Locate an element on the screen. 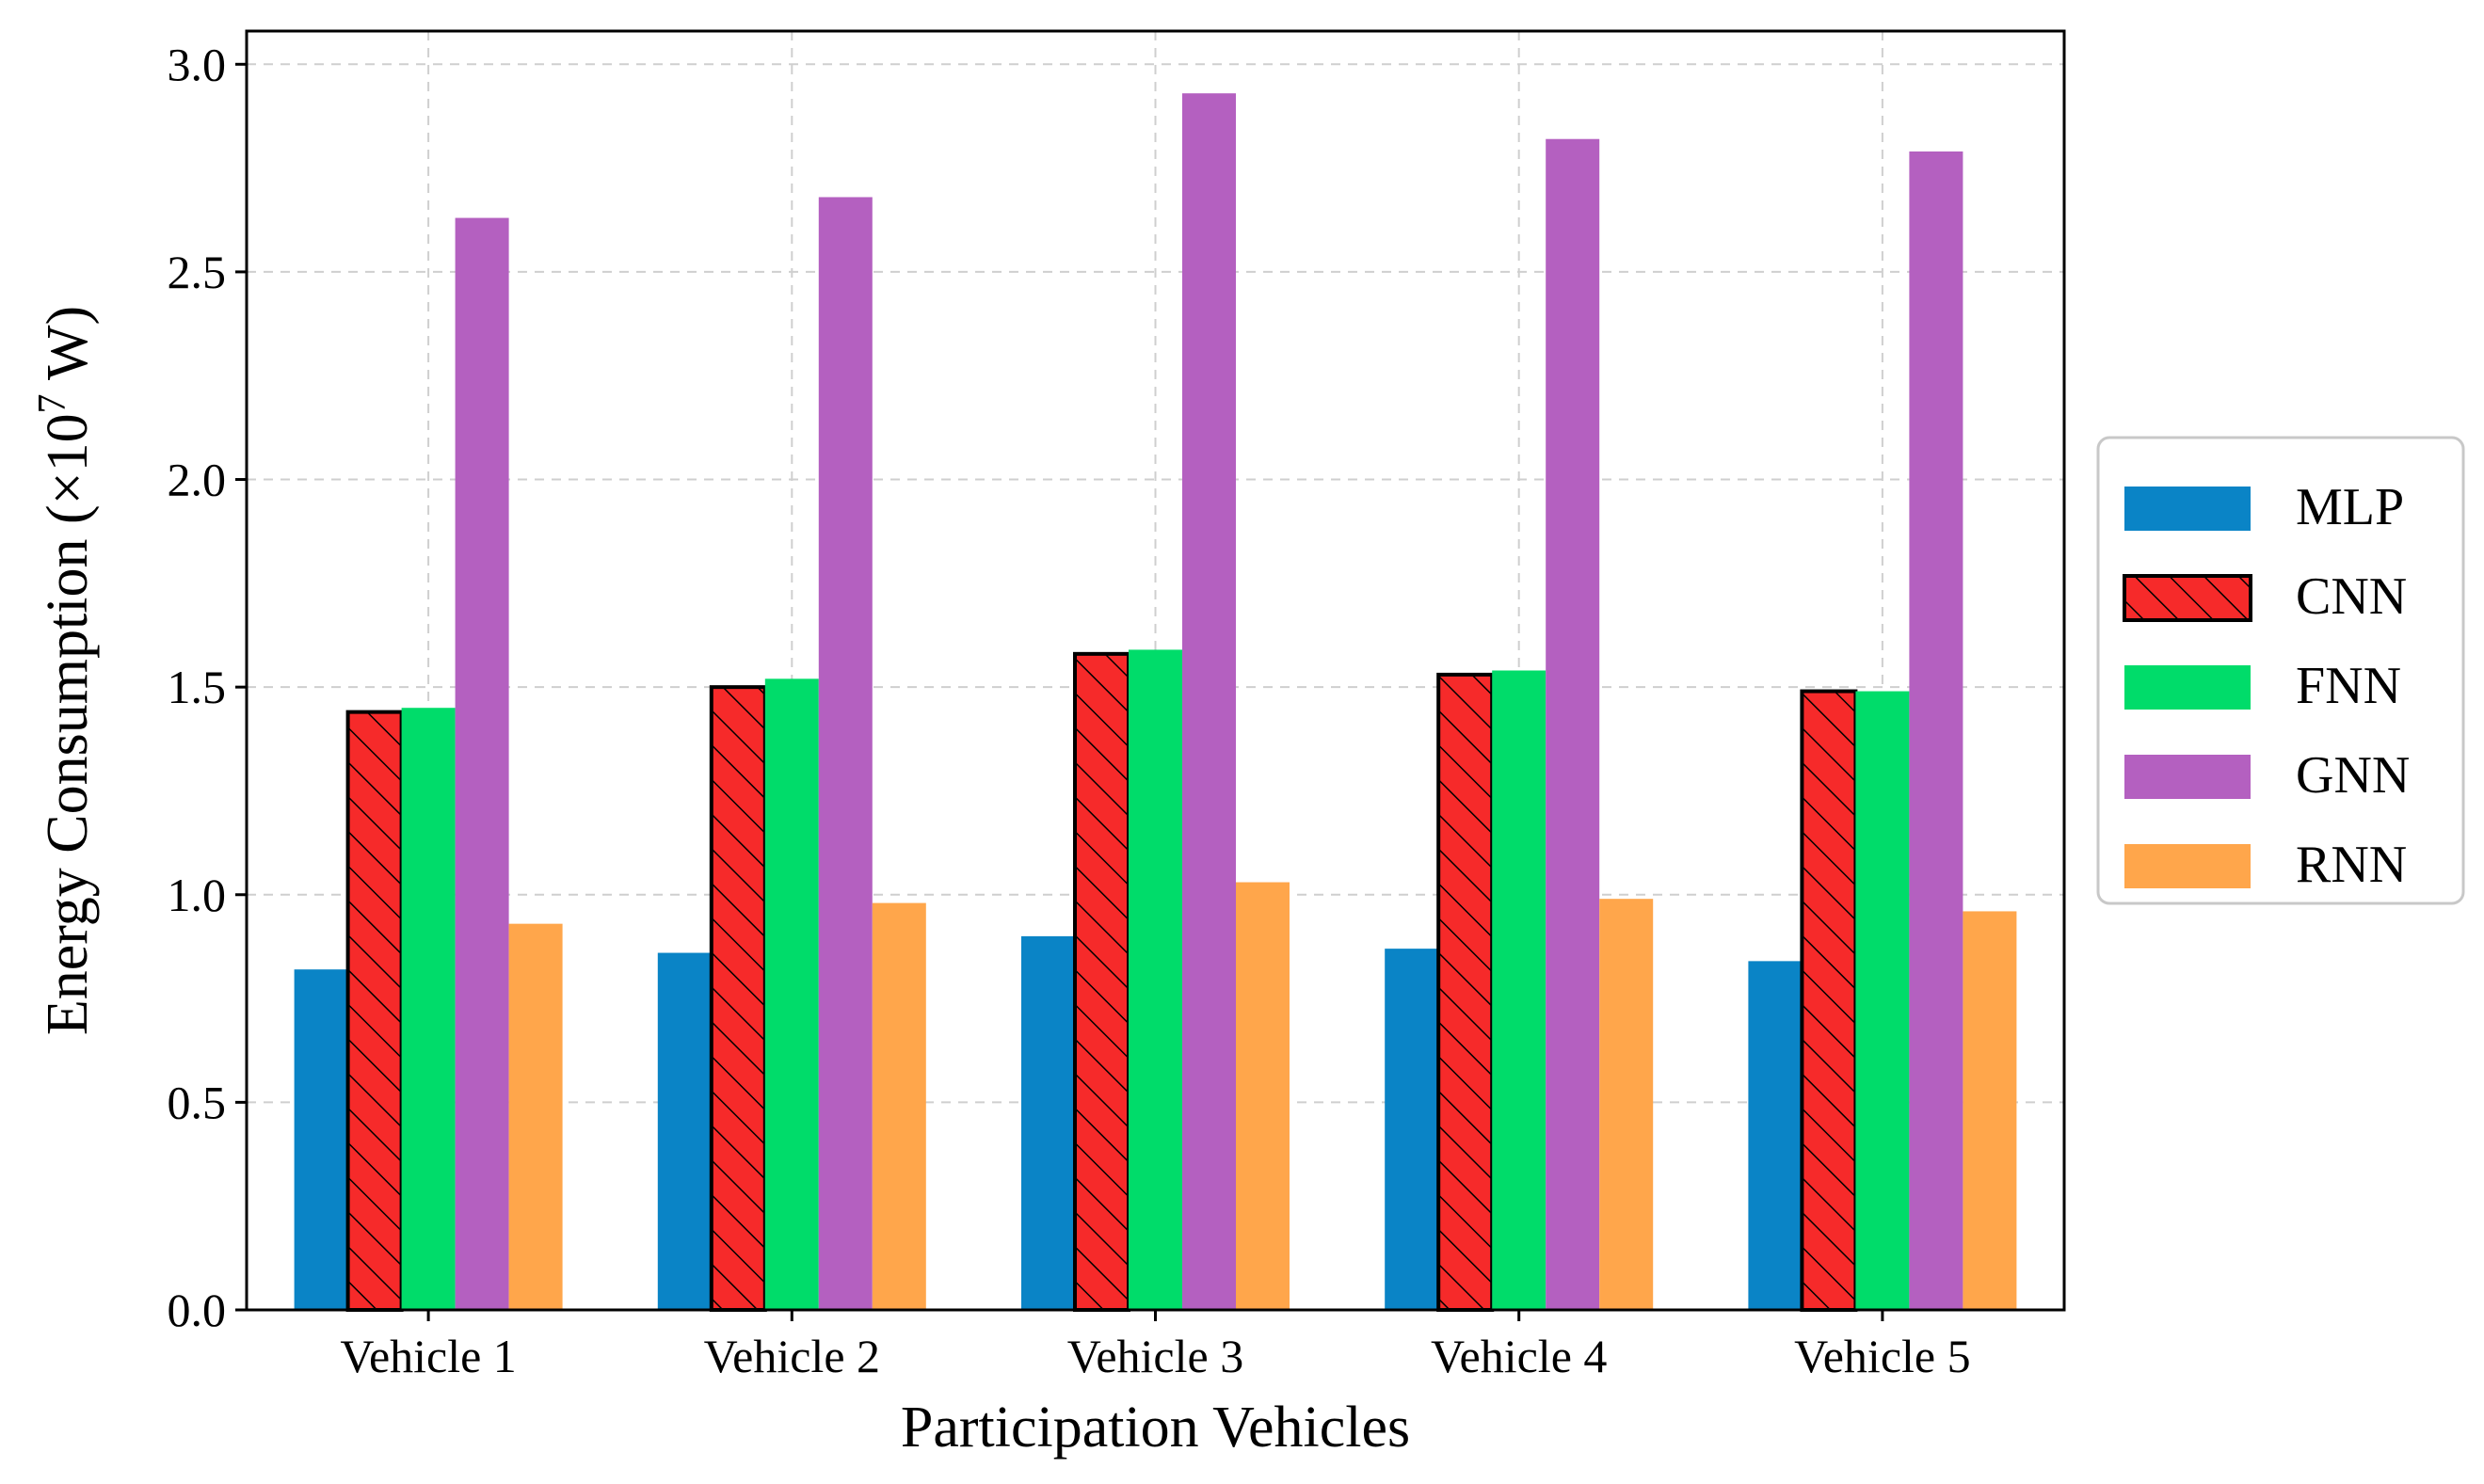 Image resolution: width=2484 pixels, height=1484 pixels. x-axis-title: Participation Vehicles is located at coordinates (1155, 1428).